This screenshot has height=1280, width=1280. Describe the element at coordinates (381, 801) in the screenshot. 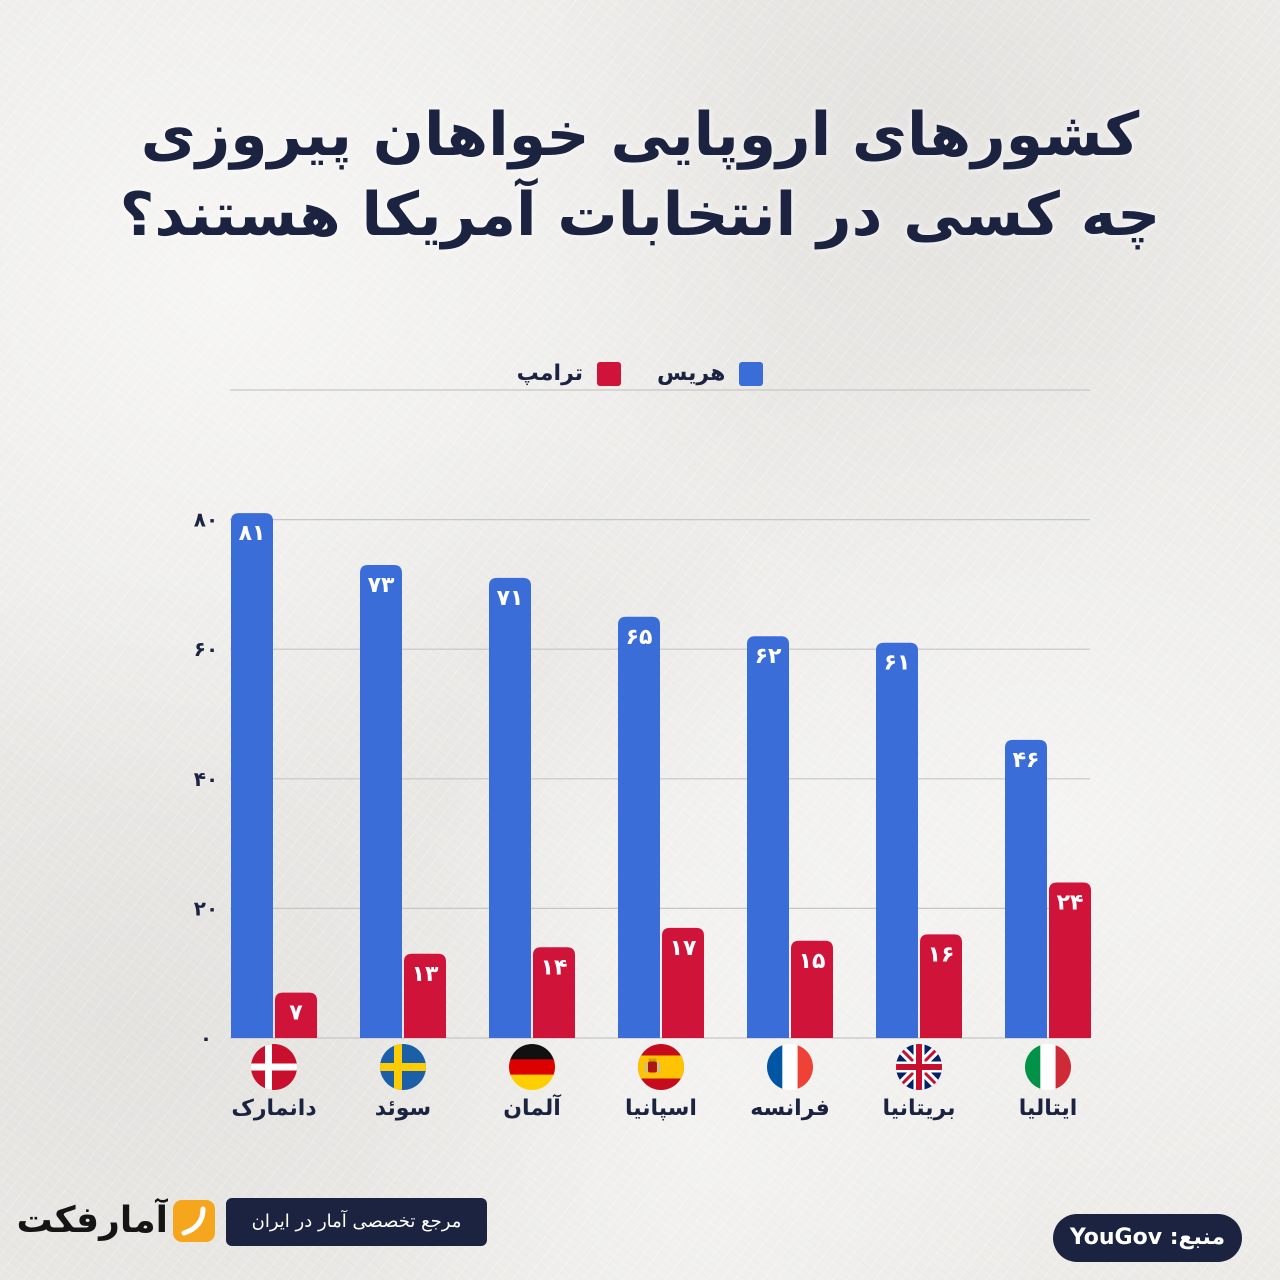

I see `harris-bar-sweden` at that location.